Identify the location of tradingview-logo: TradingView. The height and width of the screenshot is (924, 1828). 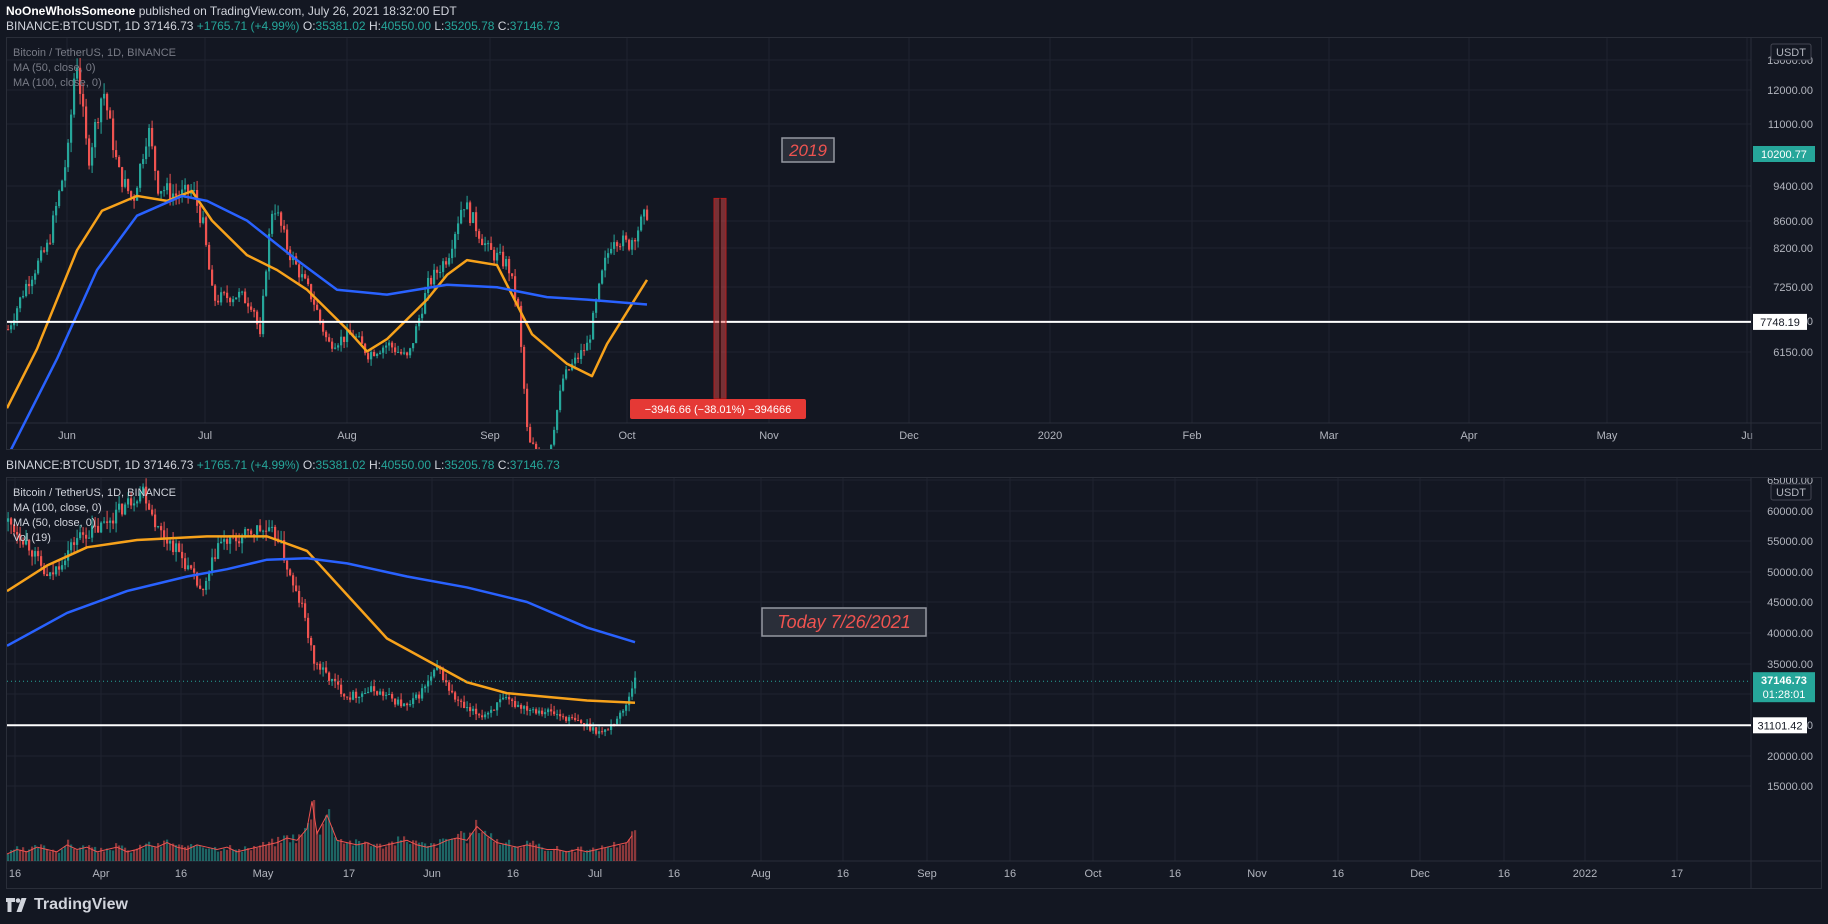
(67, 905).